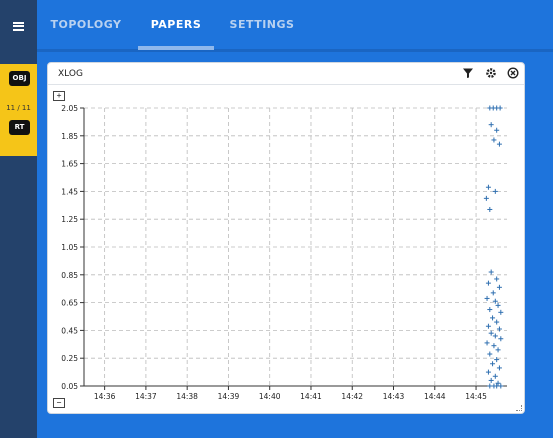  What do you see at coordinates (69, 247) in the screenshot?
I see `y-tick-label: 1.05` at bounding box center [69, 247].